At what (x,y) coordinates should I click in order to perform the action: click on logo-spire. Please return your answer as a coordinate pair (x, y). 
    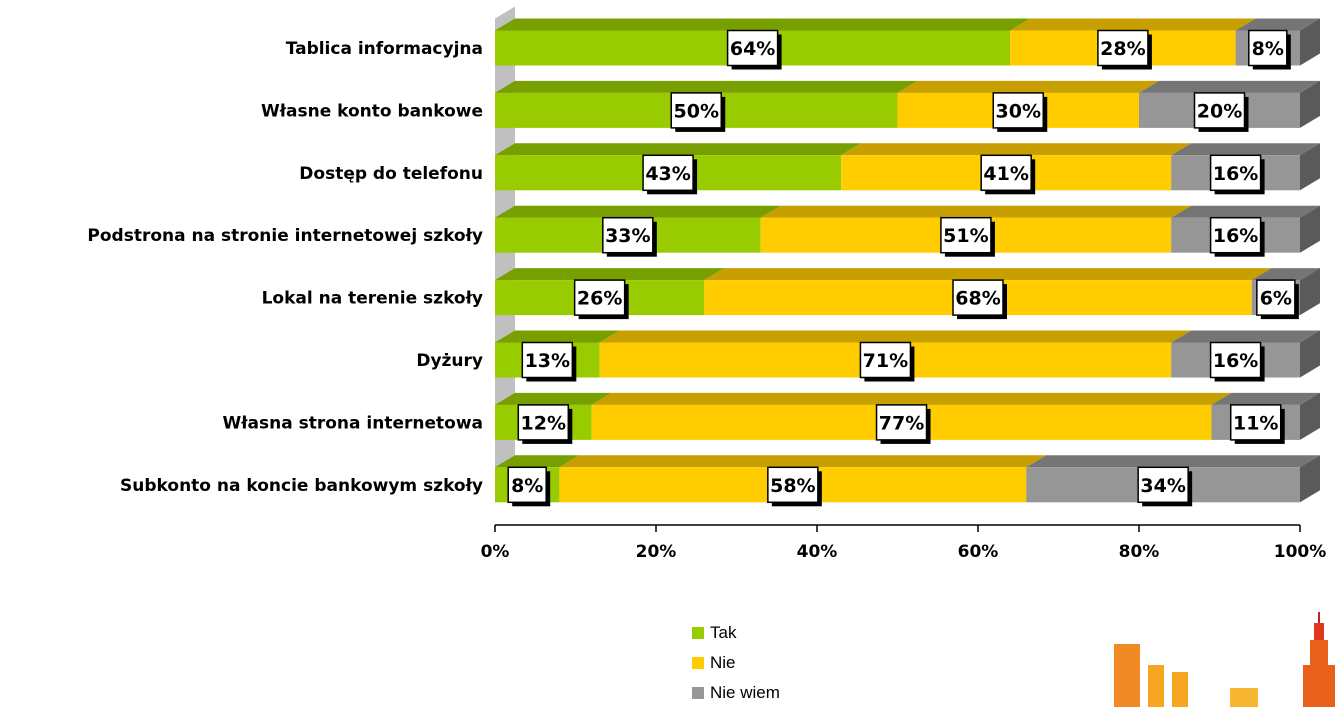
    Looking at the image, I should click on (1319, 617).